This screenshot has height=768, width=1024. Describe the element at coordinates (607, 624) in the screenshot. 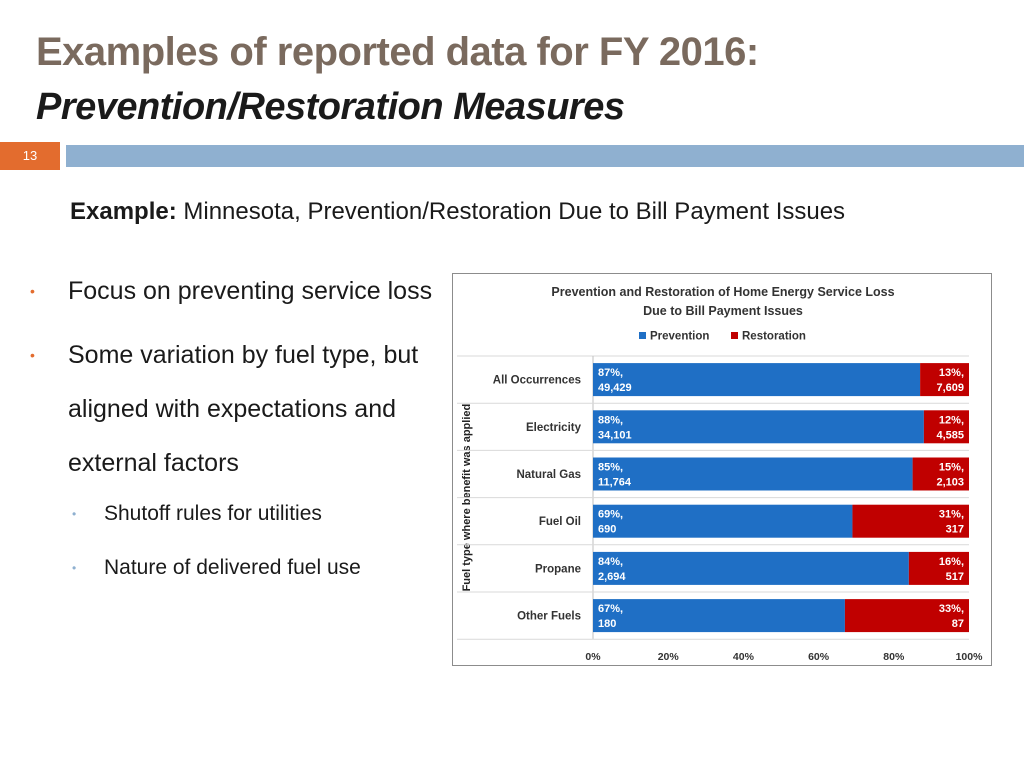

I see `data-label-count: 180` at that location.